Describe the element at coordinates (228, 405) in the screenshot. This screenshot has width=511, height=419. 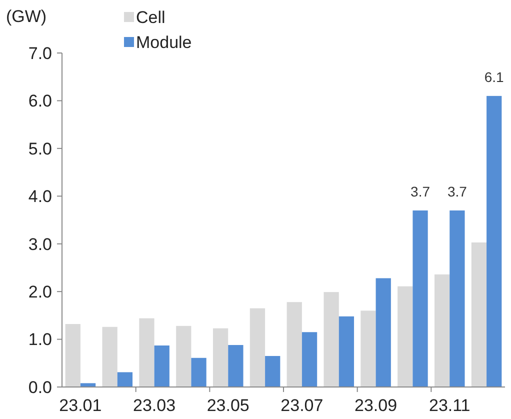
I see `x-tick-label: 23.05` at that location.